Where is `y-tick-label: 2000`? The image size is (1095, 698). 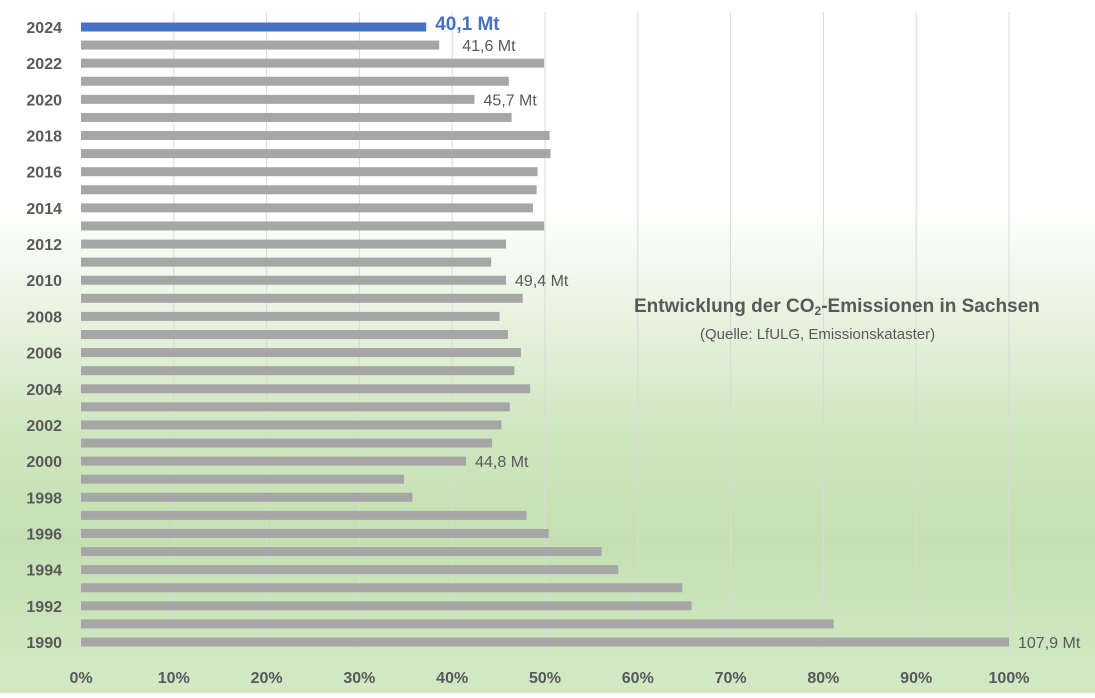 y-tick-label: 2000 is located at coordinates (44, 462).